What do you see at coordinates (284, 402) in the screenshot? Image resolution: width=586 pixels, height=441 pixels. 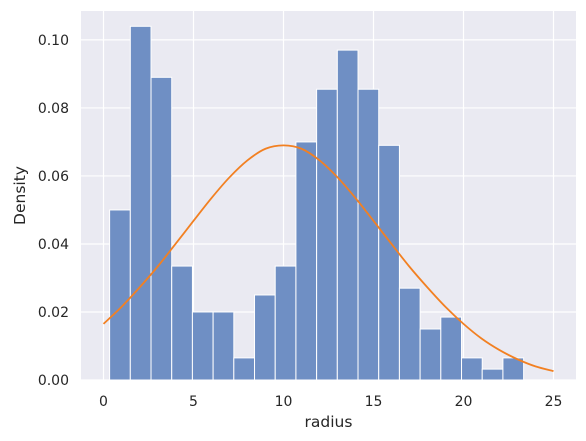 I see `x-tick-label: 10` at bounding box center [284, 402].